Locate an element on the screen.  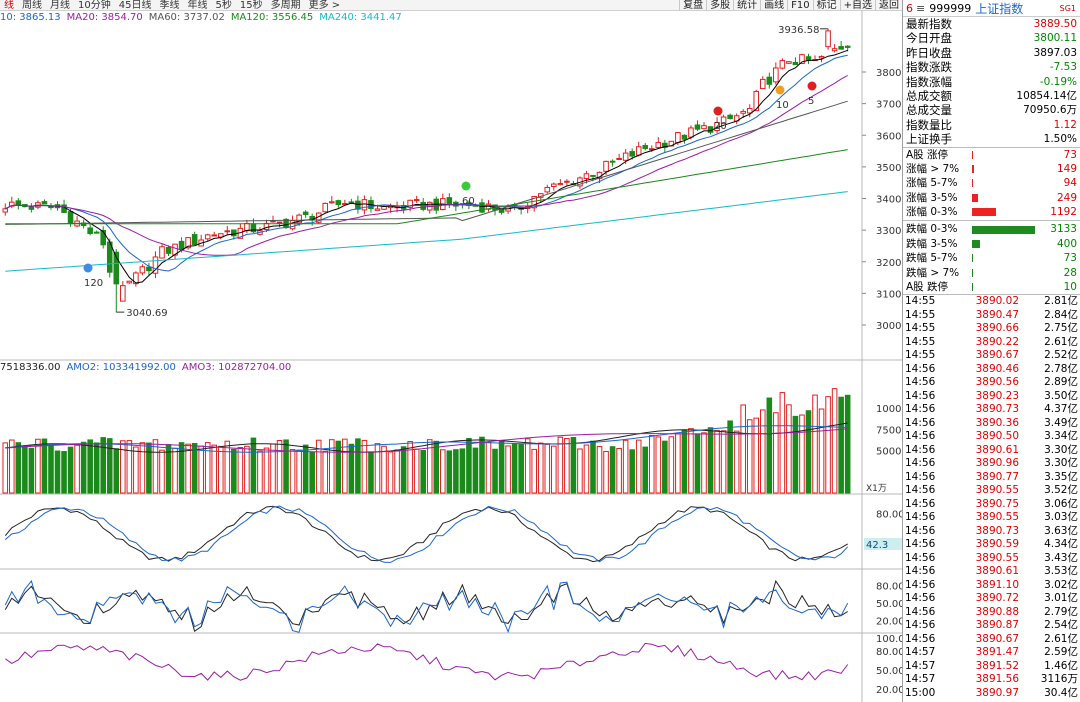
volume-tick-label: 7500 is located at coordinates (888, 430).